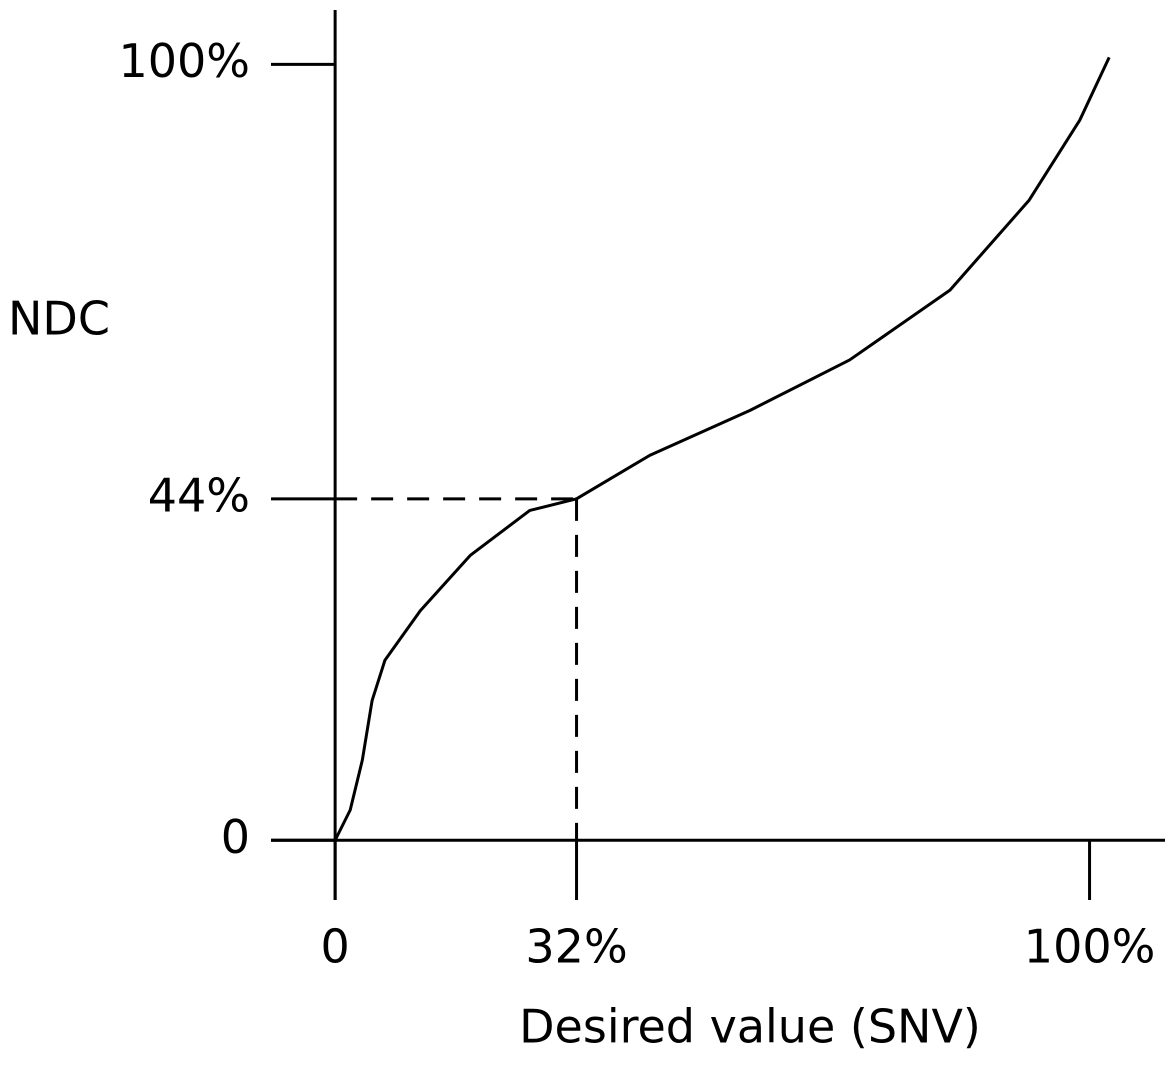 This screenshot has height=1080, width=1172. What do you see at coordinates (59, 319) in the screenshot?
I see `y-axis-label: NDC` at bounding box center [59, 319].